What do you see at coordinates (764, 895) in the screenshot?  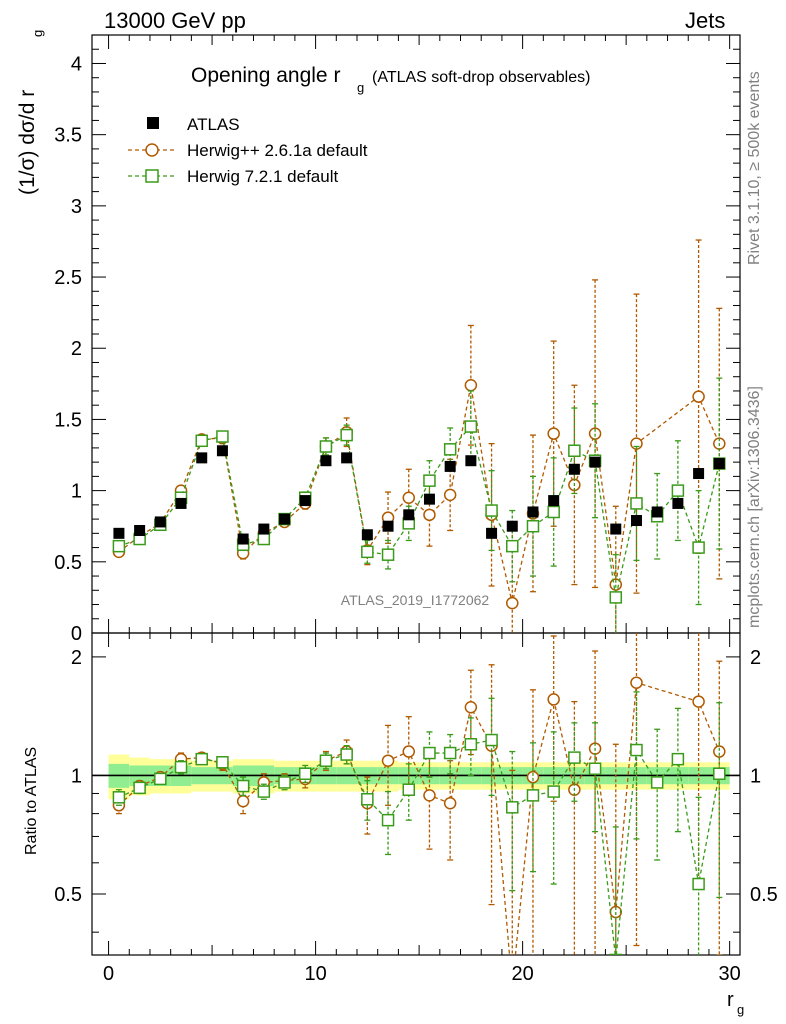 I see `ratio-tick-label-right: 0.5` at bounding box center [764, 895].